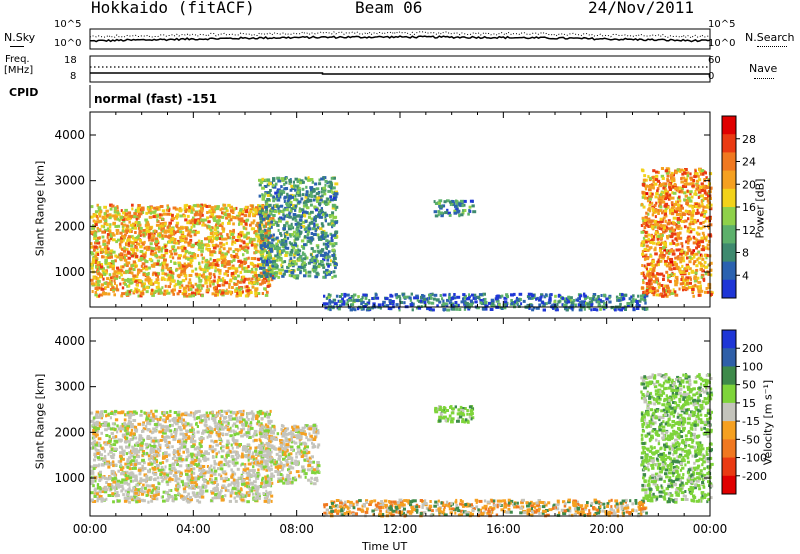 Image resolution: width=800 pixels, height=554 pixels. I want to click on nave-legend-line, so click(764, 78).